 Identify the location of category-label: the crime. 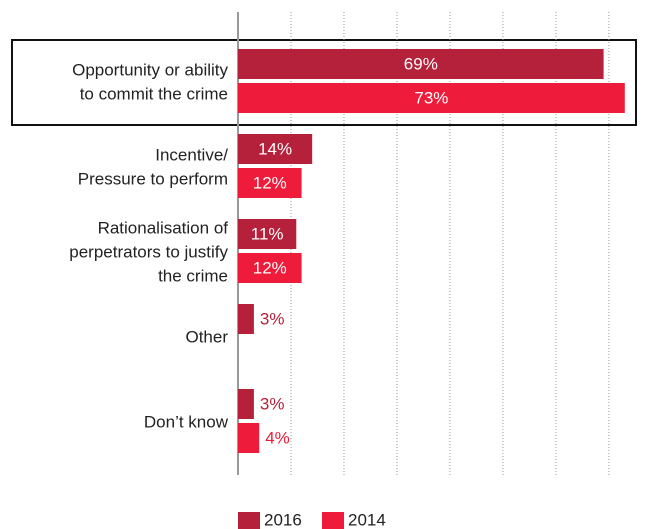
(193, 275).